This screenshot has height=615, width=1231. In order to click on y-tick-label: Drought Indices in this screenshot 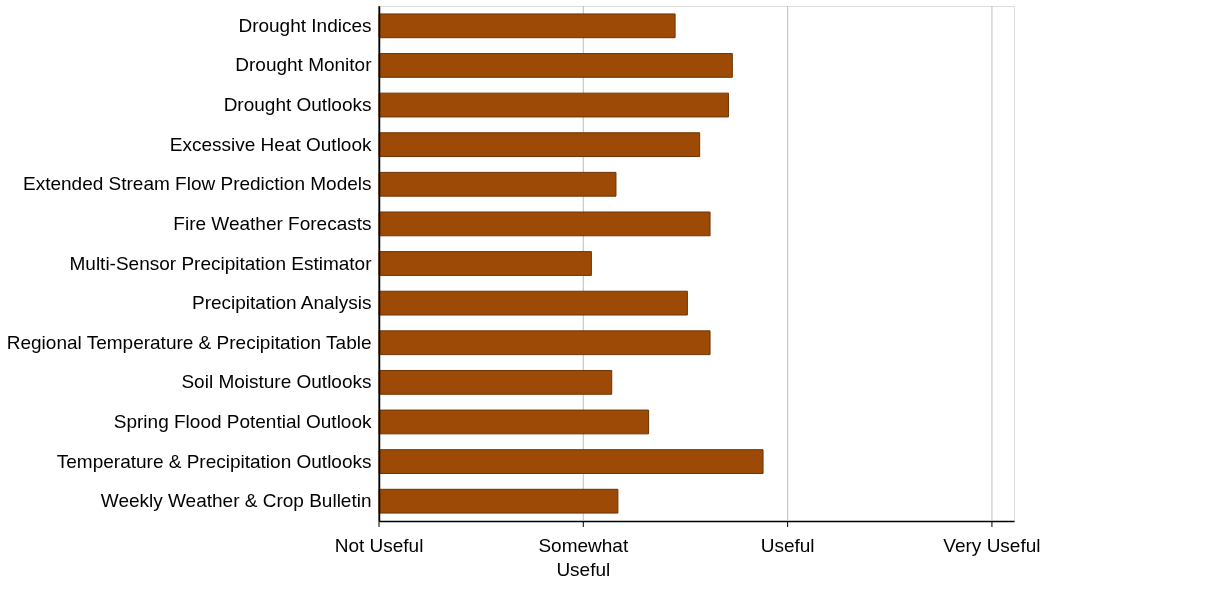, I will do `click(305, 25)`.